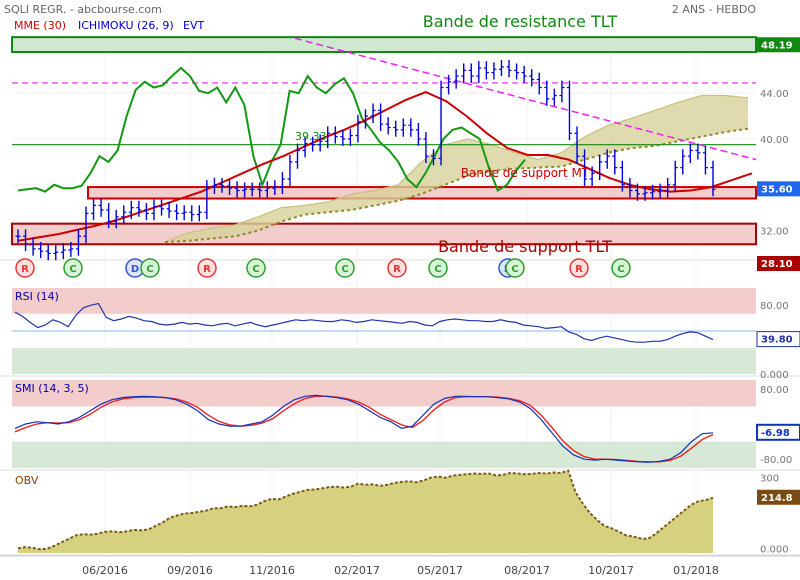 This screenshot has height=580, width=800. I want to click on band-resistance_tlt, so click(384, 45).